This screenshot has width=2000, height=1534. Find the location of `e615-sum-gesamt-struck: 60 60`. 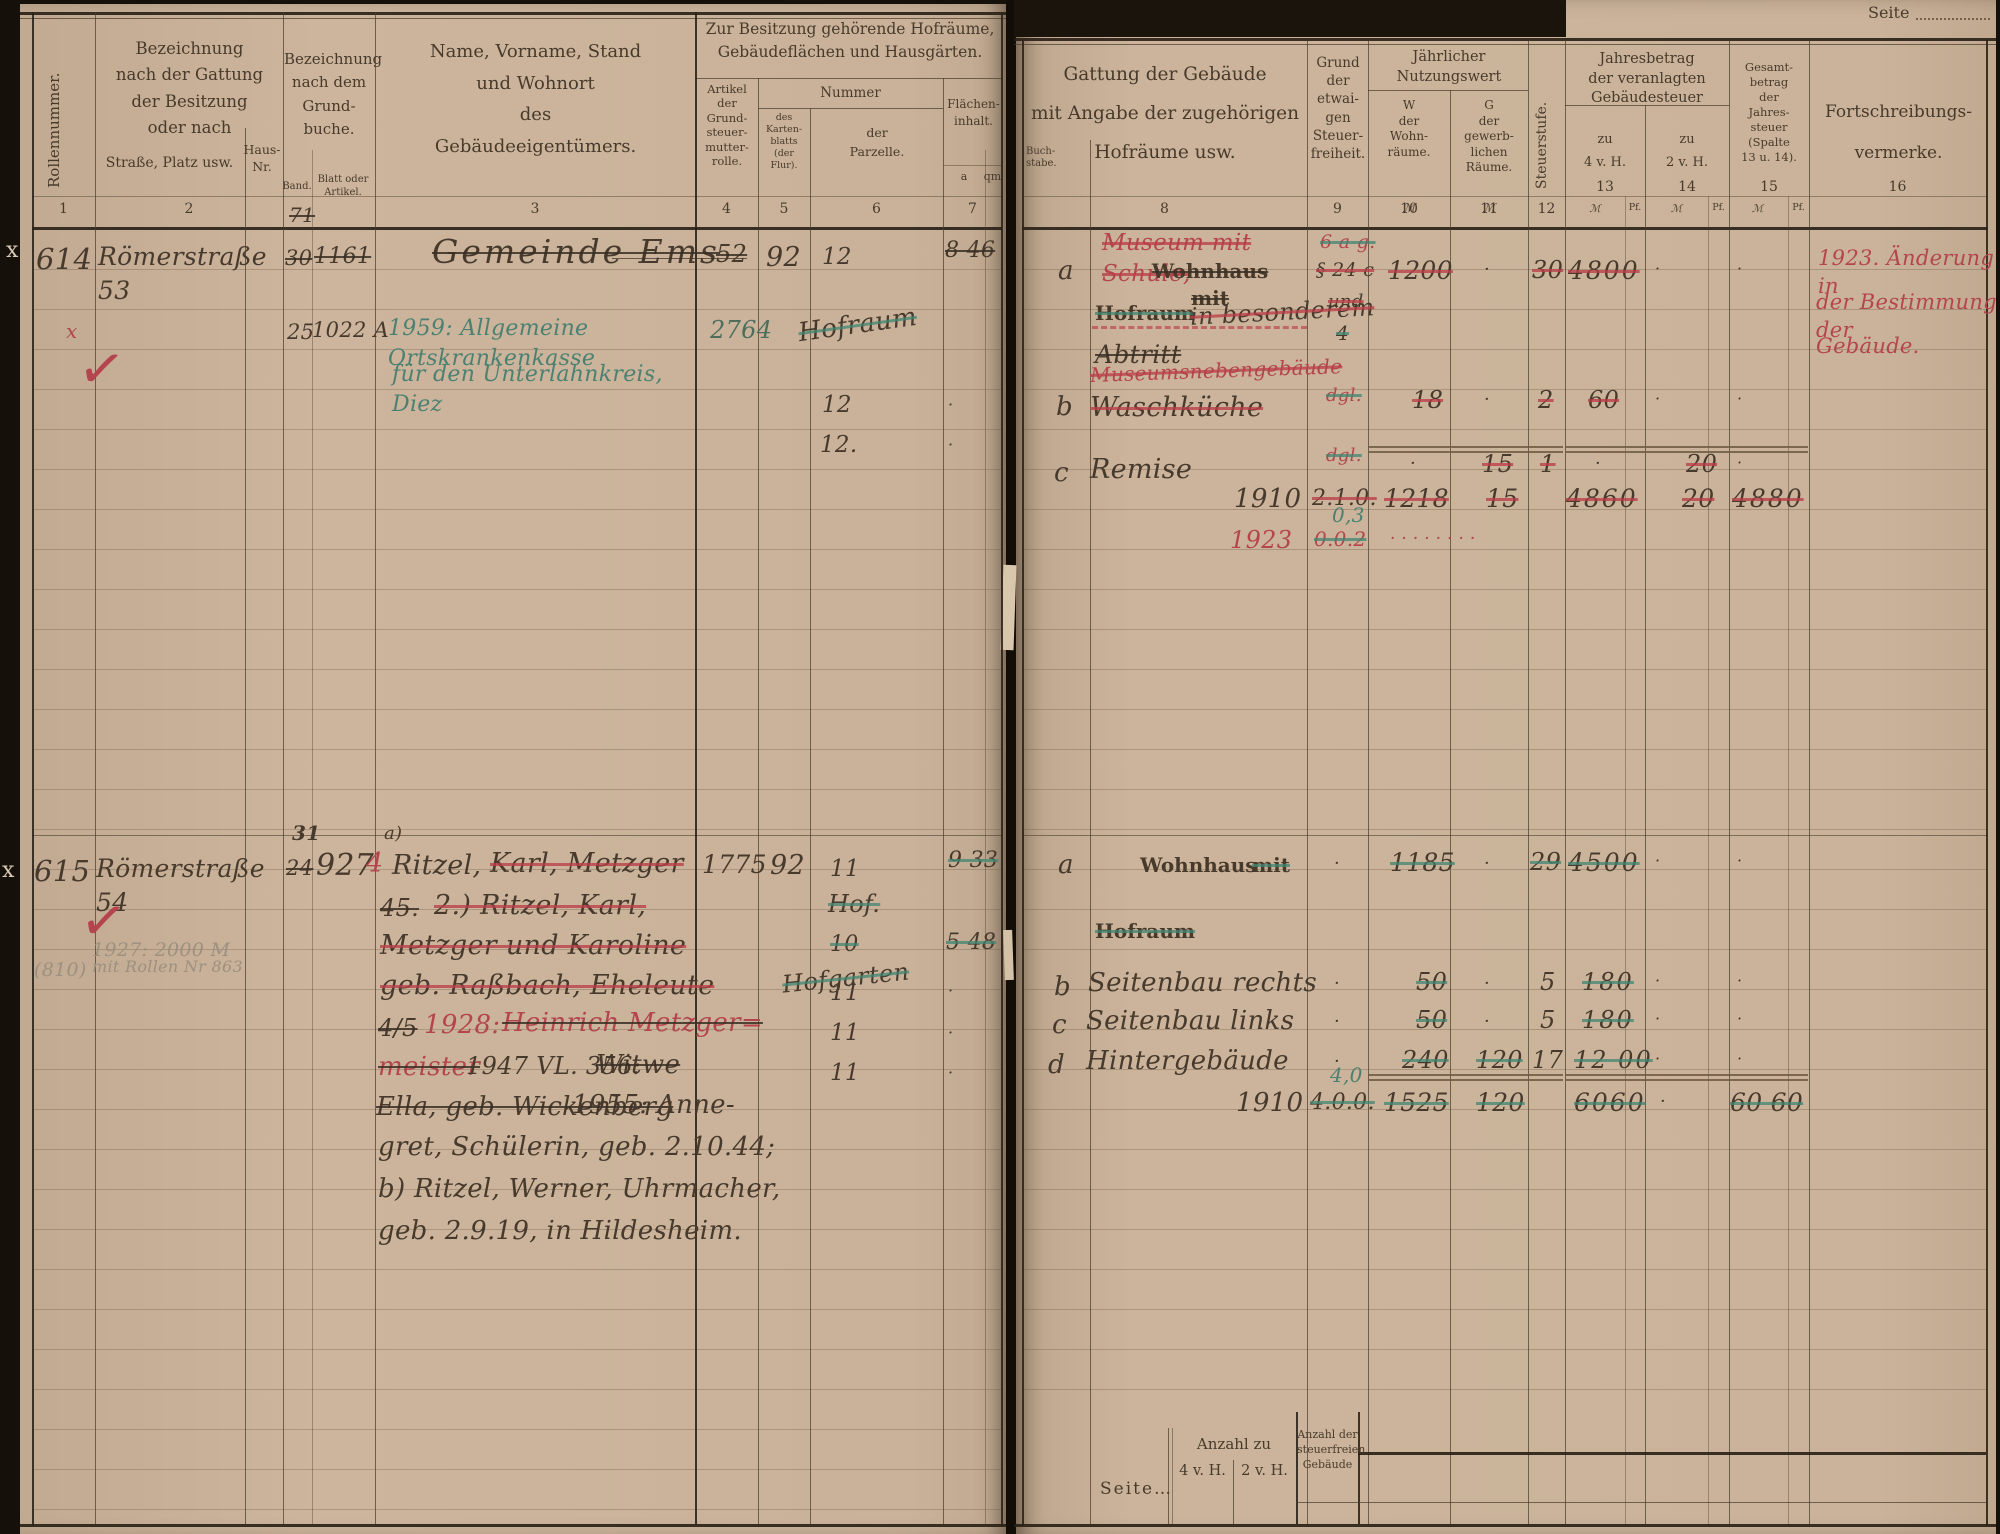

e615-sum-gesamt-struck: 60 60 is located at coordinates (1767, 1102).